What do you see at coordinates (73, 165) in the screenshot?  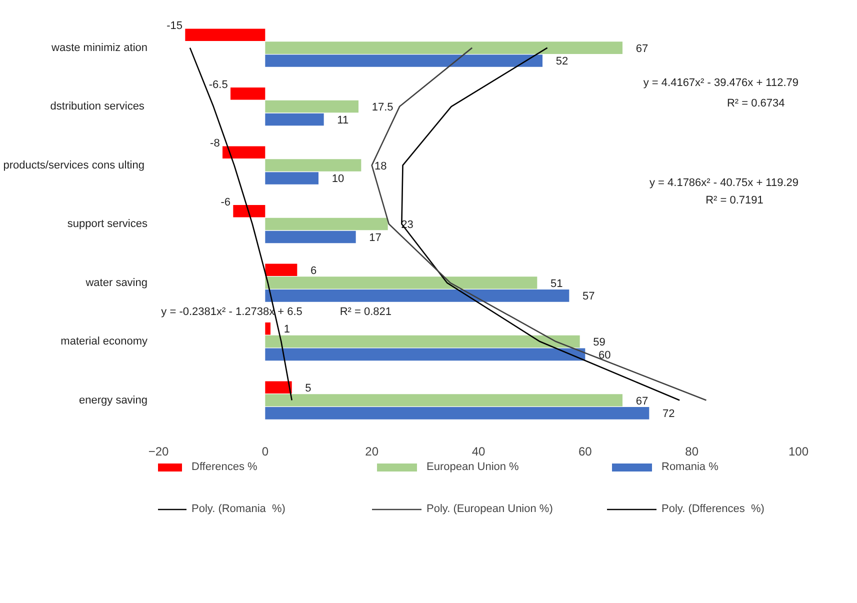 I see `y-tick-label: products/services cons ulting` at bounding box center [73, 165].